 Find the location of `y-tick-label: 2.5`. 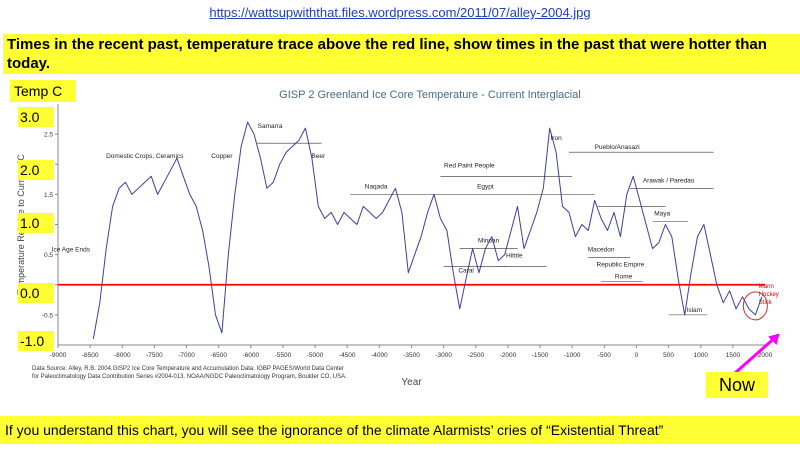

y-tick-label: 2.5 is located at coordinates (48, 135).